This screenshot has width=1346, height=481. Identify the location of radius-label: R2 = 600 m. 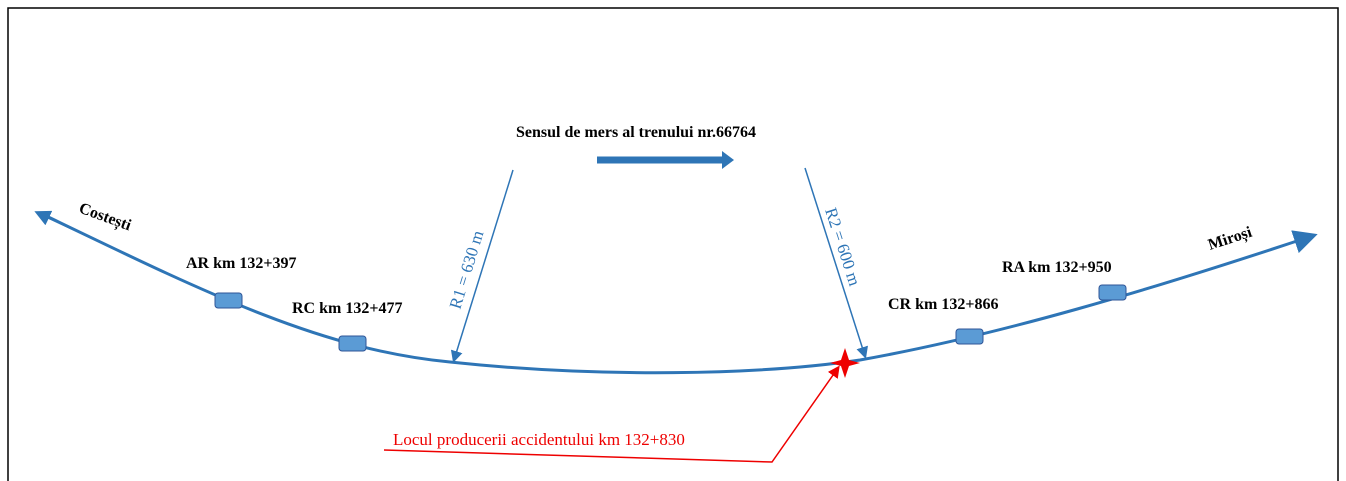
(842, 246).